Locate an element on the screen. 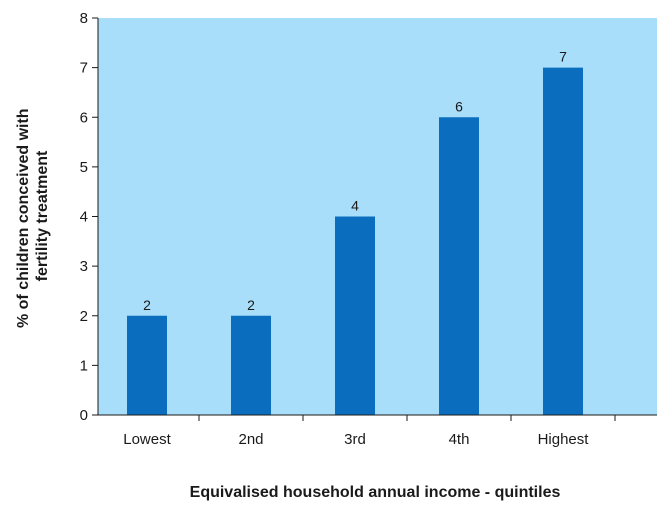 Image resolution: width=660 pixels, height=507 pixels. bar-highest is located at coordinates (563, 241).